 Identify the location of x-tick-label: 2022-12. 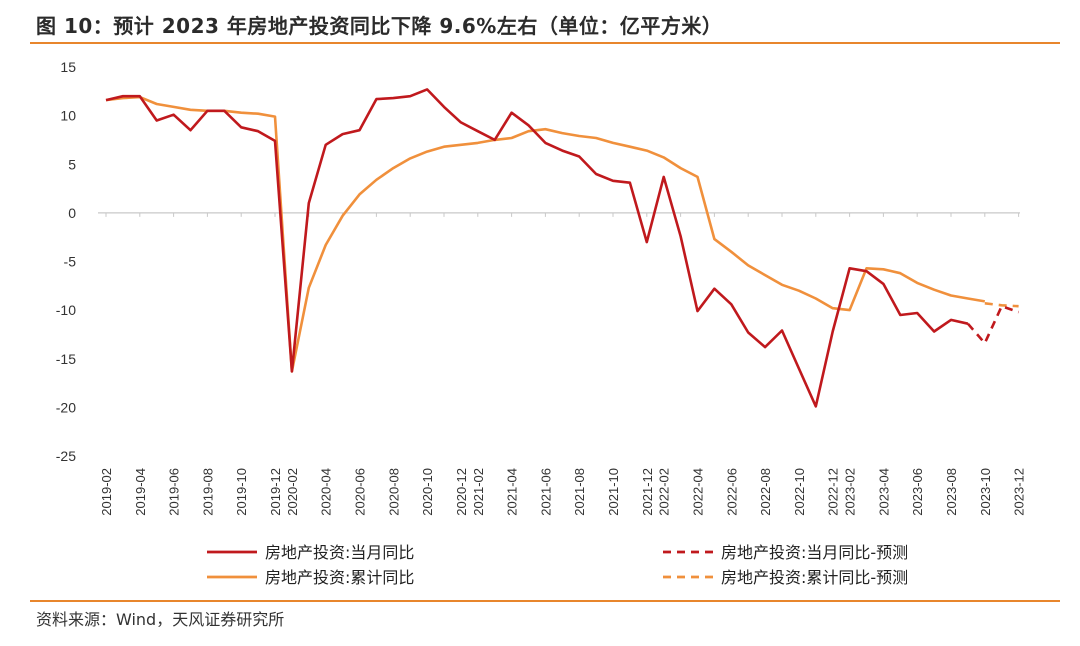
(833, 492).